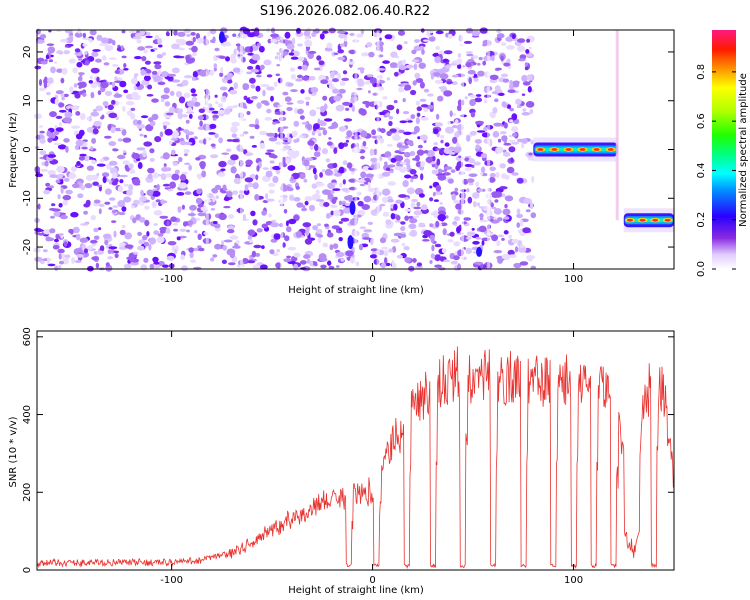 The width and height of the screenshot is (750, 600). Describe the element at coordinates (13, 451) in the screenshot. I see `snr-ylabel: SNR (10 * v/v)` at that location.